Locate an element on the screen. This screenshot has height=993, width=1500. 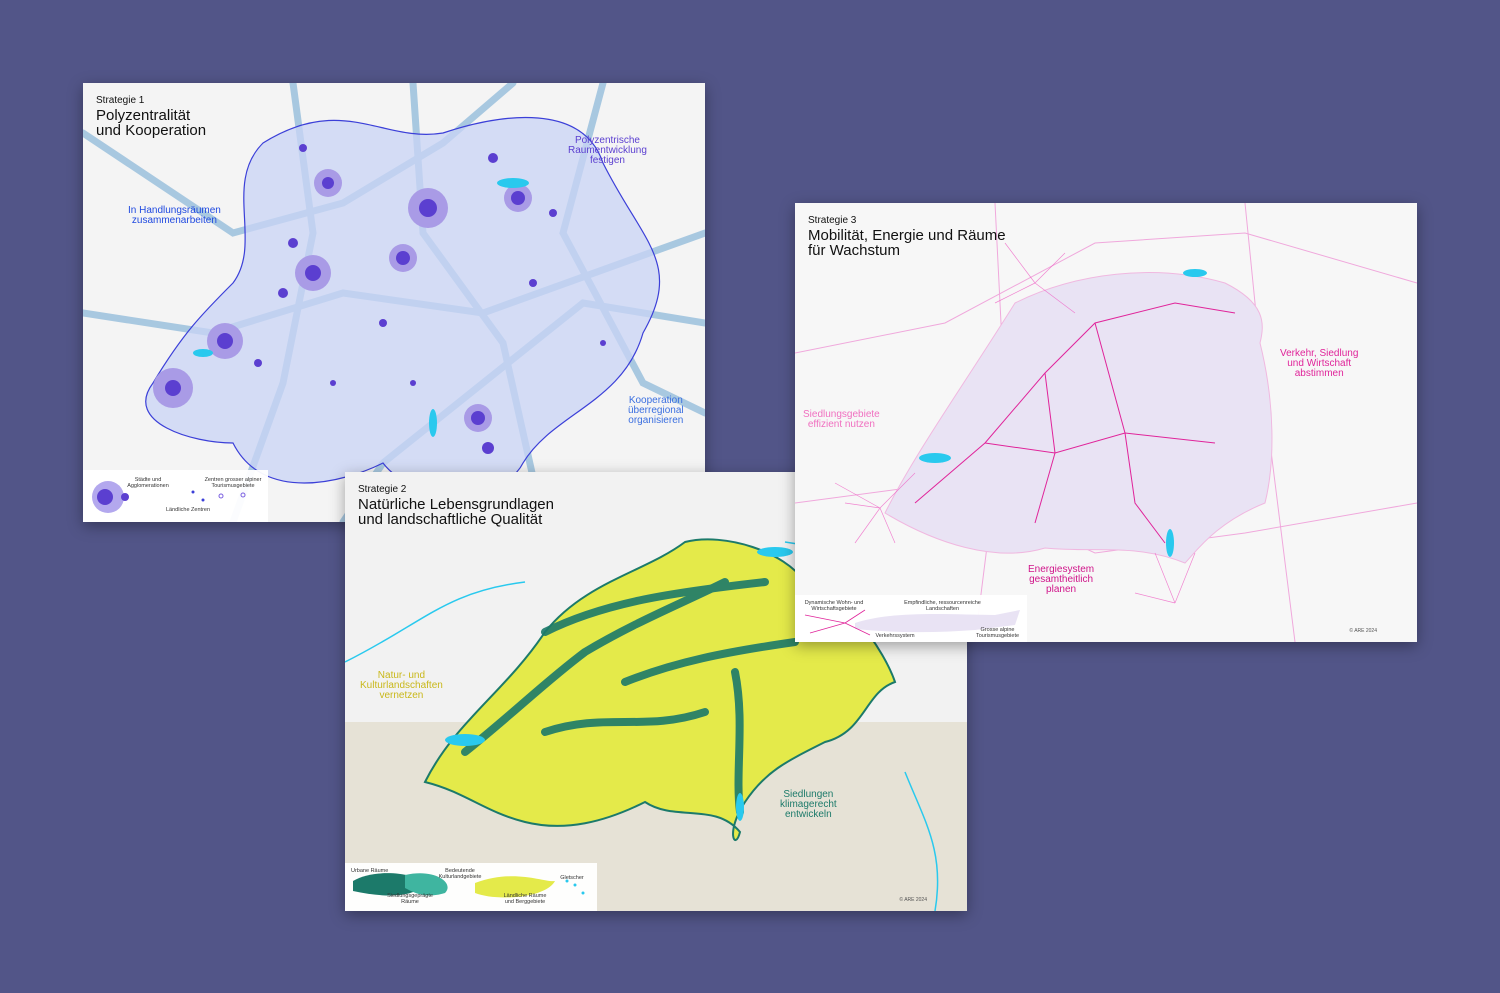
legend-label: Grosse alpine Tourismusgebiete is located at coordinates (997, 633).